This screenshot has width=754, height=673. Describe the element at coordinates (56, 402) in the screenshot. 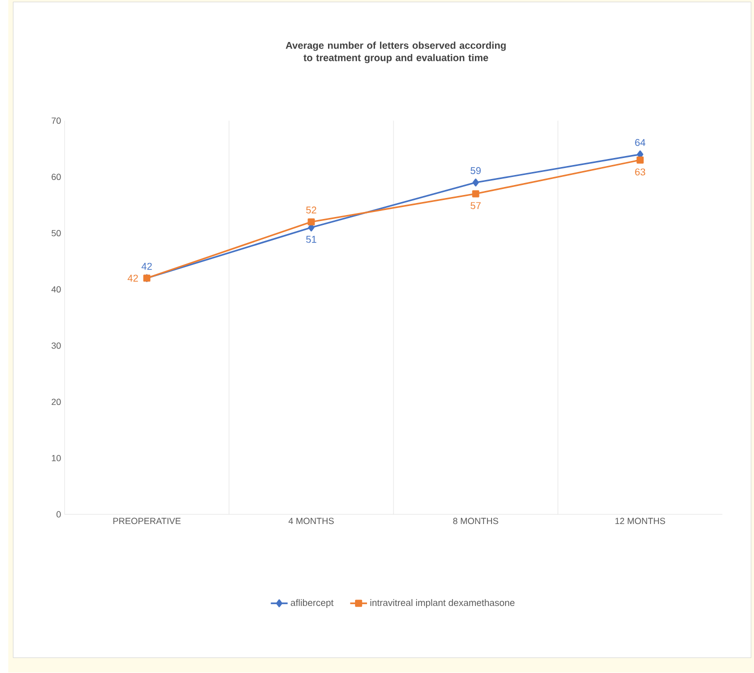

I see `y-tick-label: 20` at that location.